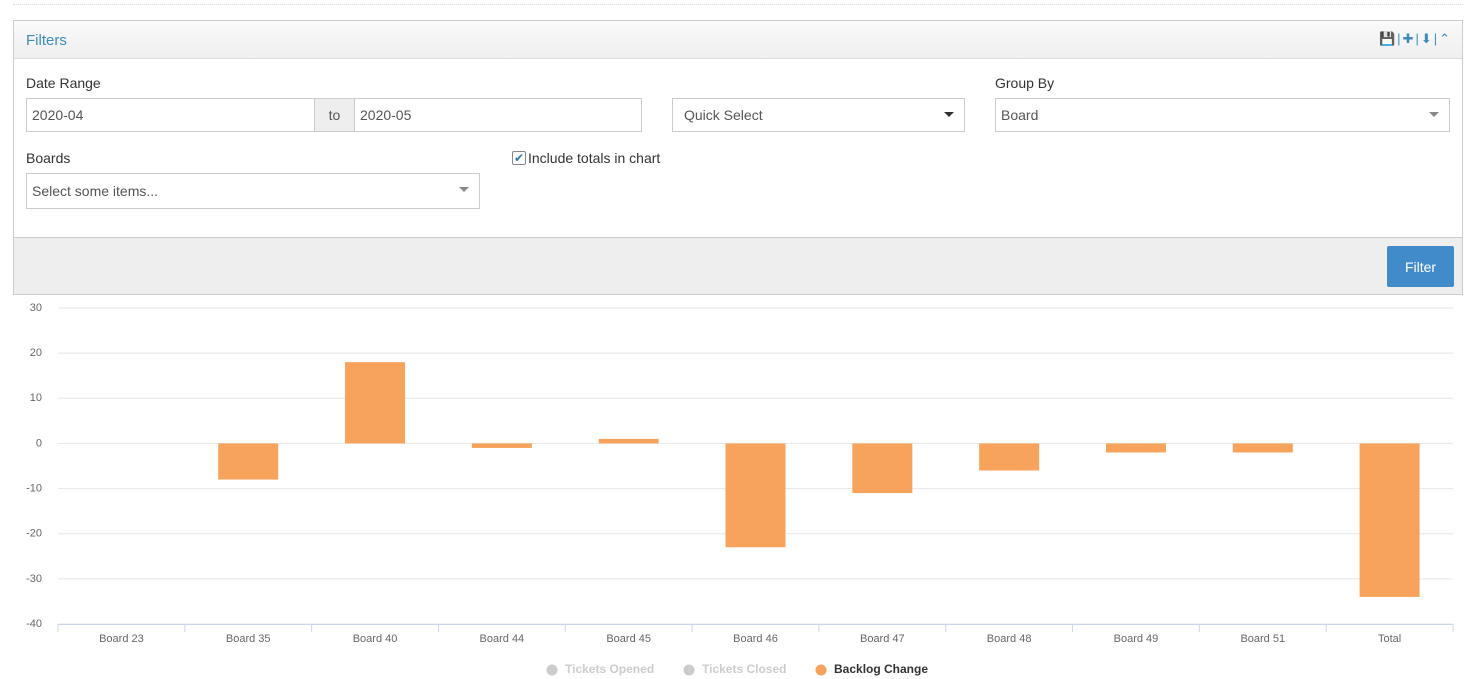 This screenshot has height=679, width=1465. I want to click on y-tick-label: 30, so click(36, 308).